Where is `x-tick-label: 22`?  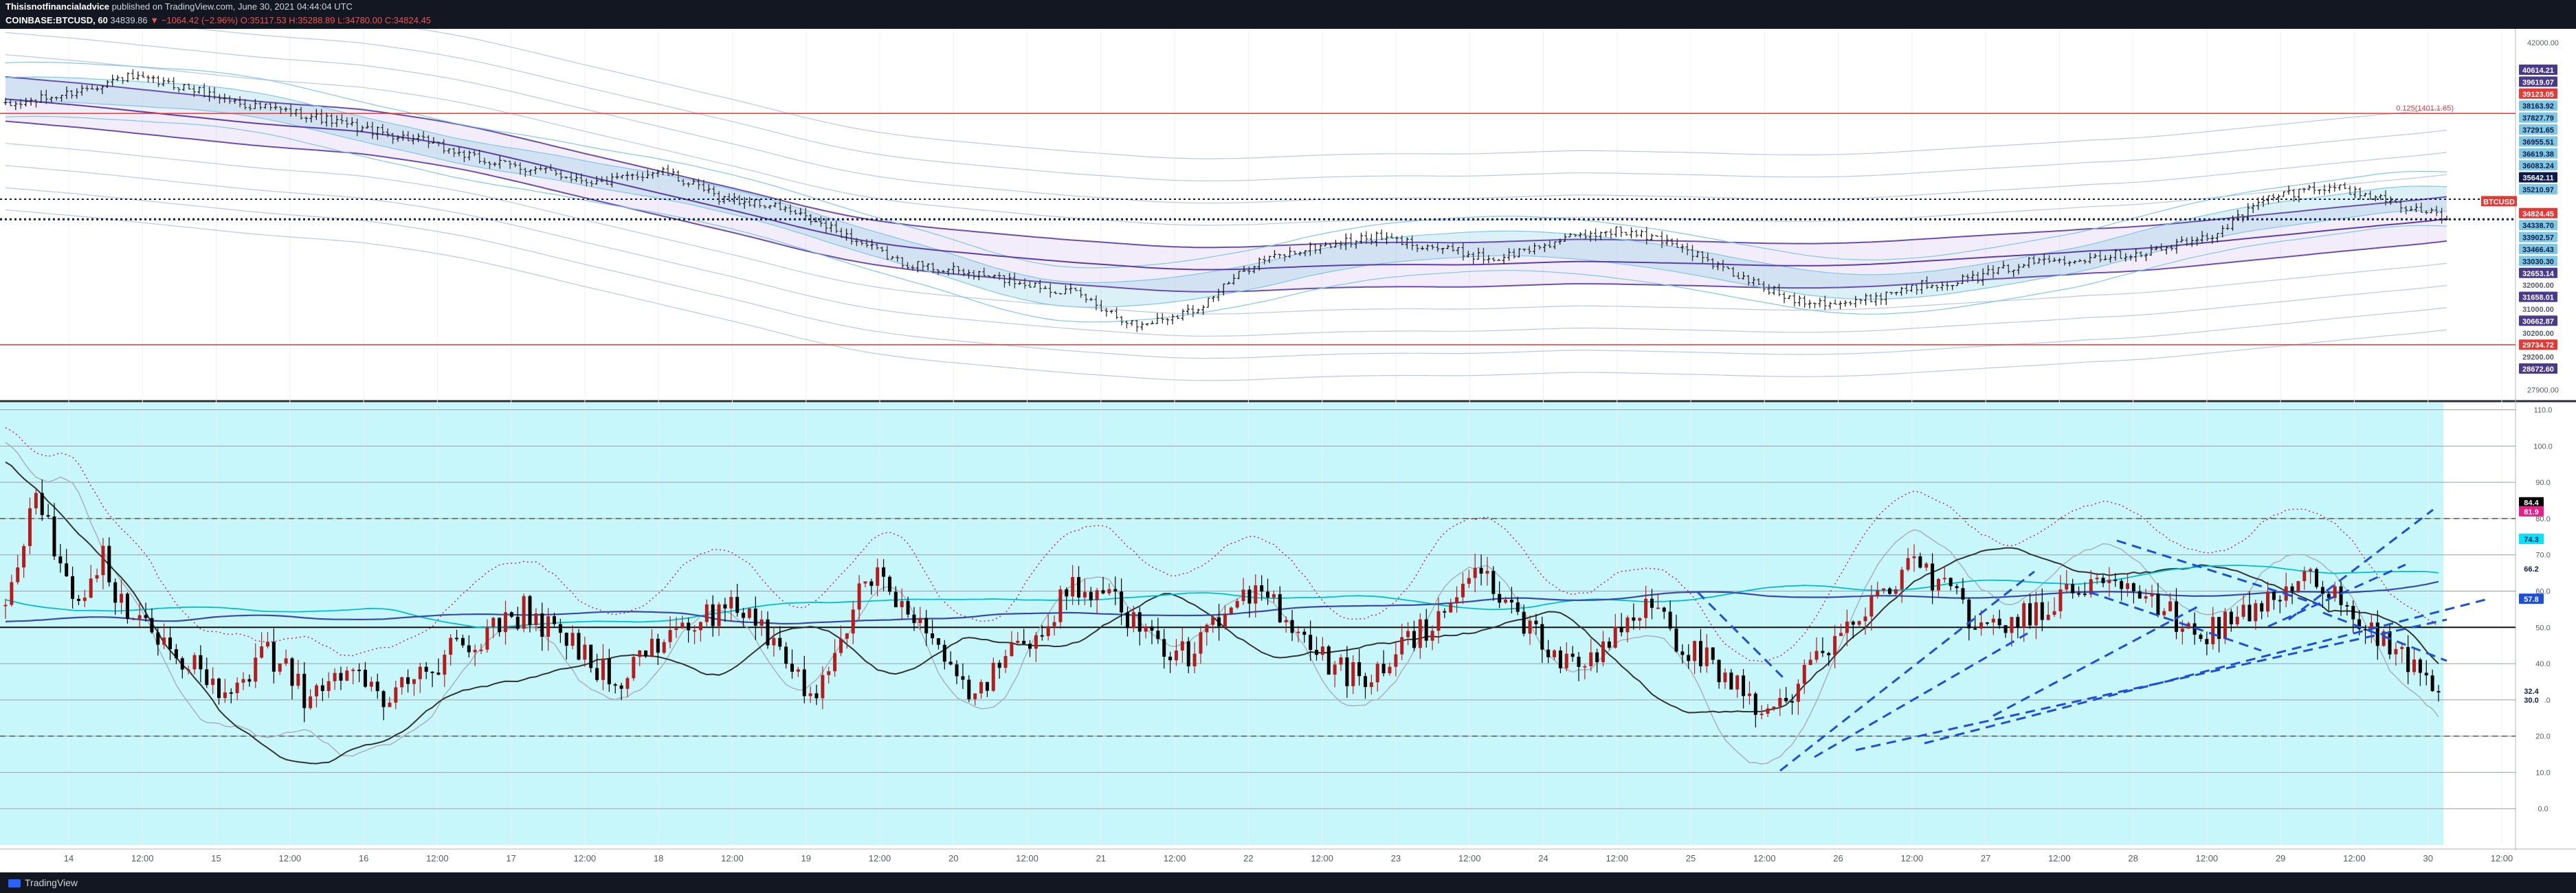 x-tick-label: 22 is located at coordinates (1248, 858).